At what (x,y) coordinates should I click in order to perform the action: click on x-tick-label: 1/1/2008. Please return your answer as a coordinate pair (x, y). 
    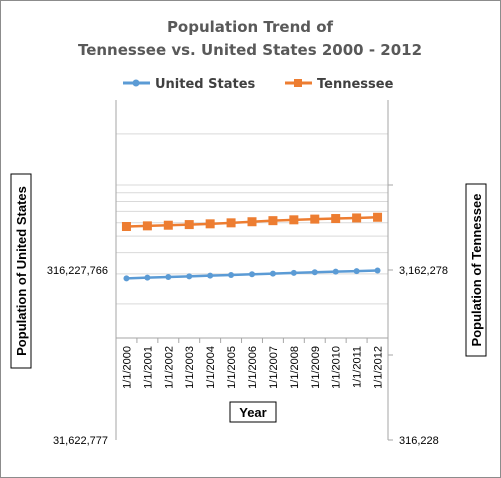
    Looking at the image, I should click on (295, 367).